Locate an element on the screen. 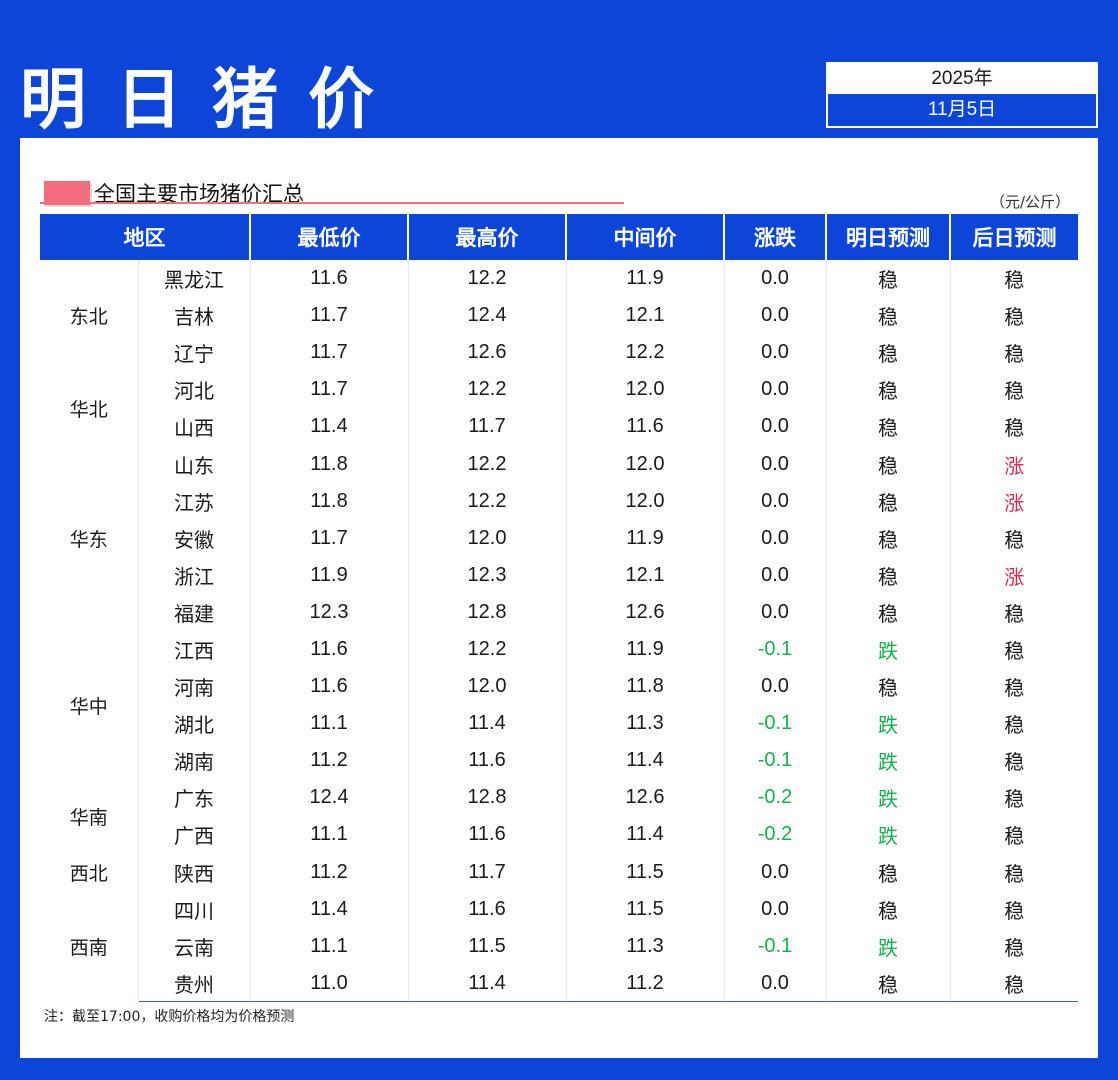  low-price-cell: 11.4 is located at coordinates (329, 427).